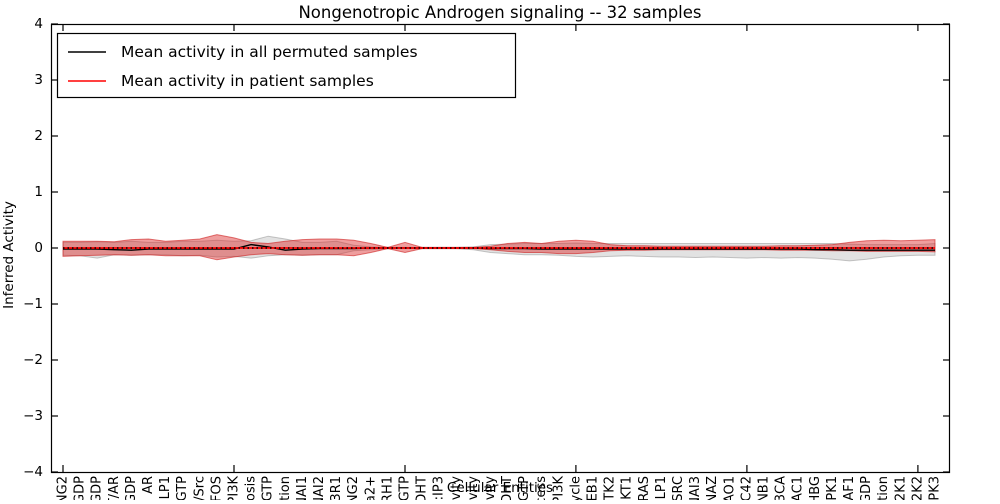  What do you see at coordinates (370, 488) in the screenshot?
I see `x-category-label: mol:Ca2+` at bounding box center [370, 488].